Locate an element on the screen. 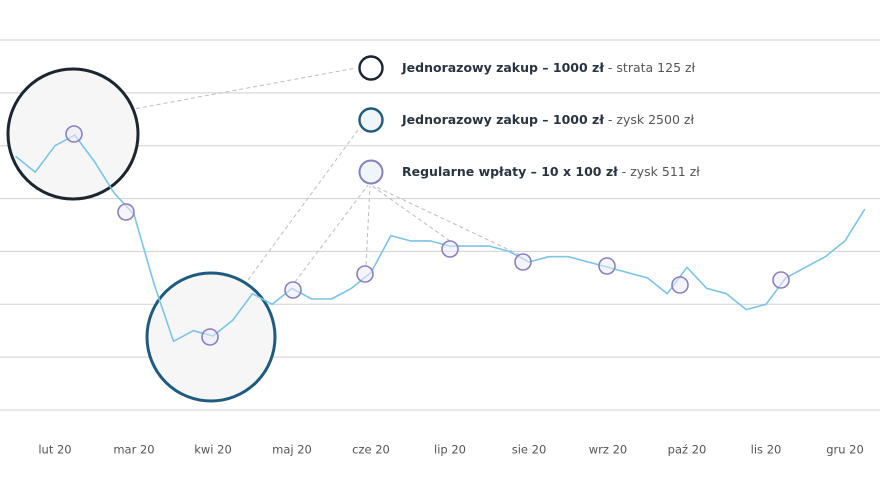 The image size is (880, 484). x-tick-label: paź 20 is located at coordinates (687, 450).